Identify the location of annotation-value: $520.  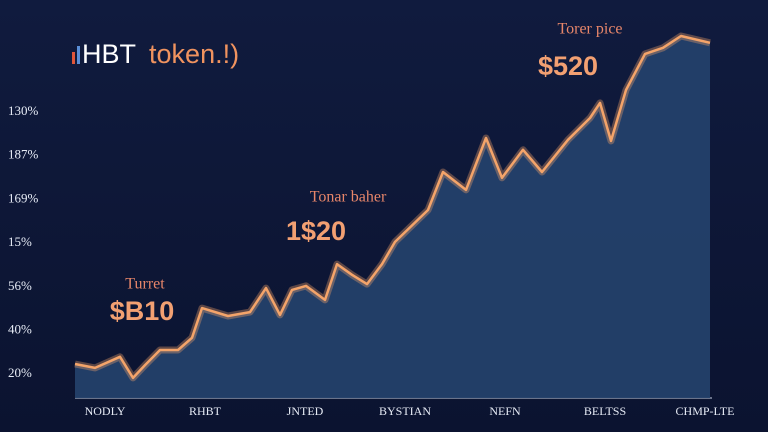
(568, 66).